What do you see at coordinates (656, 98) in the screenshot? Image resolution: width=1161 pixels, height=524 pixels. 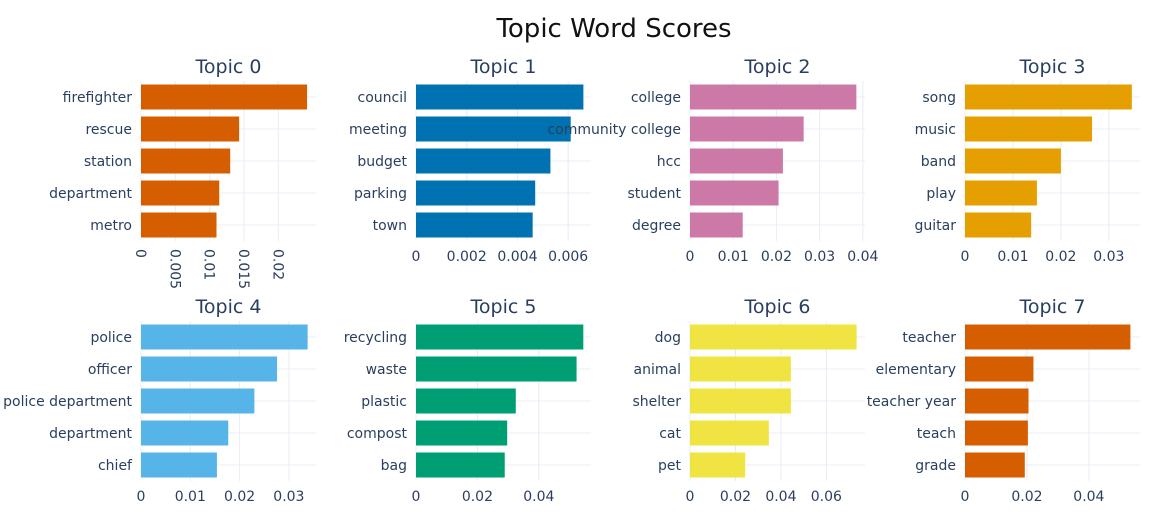 I see `category-label: college` at bounding box center [656, 98].